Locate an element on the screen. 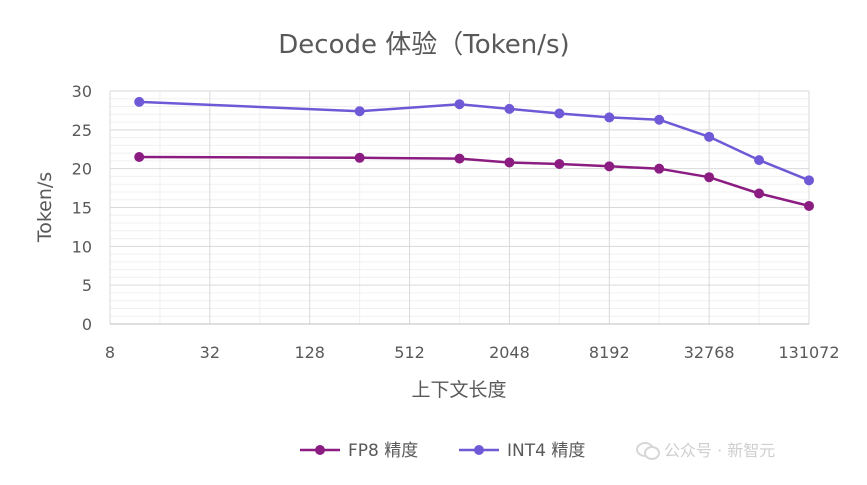 The image size is (867, 485). y-tick-label: 0 is located at coordinates (87, 324).